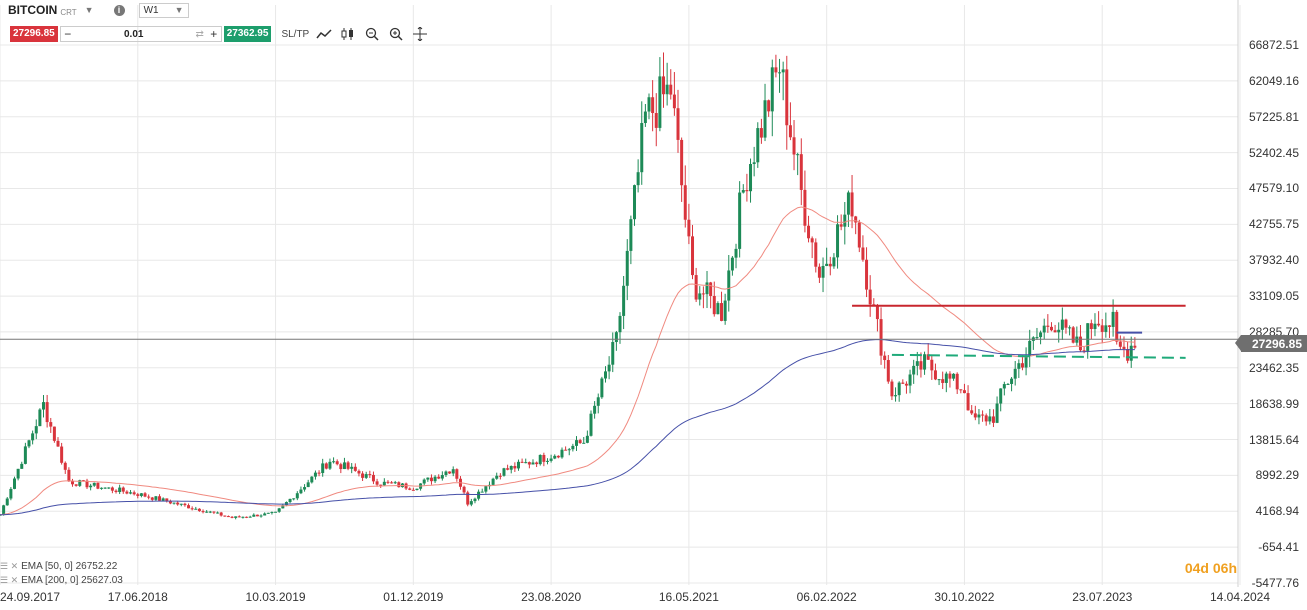 This screenshot has height=610, width=1307. Describe the element at coordinates (58, 566) in the screenshot. I see `legend-ema50: ☰ ✕ EMA [50, 0] 26752.22` at that location.